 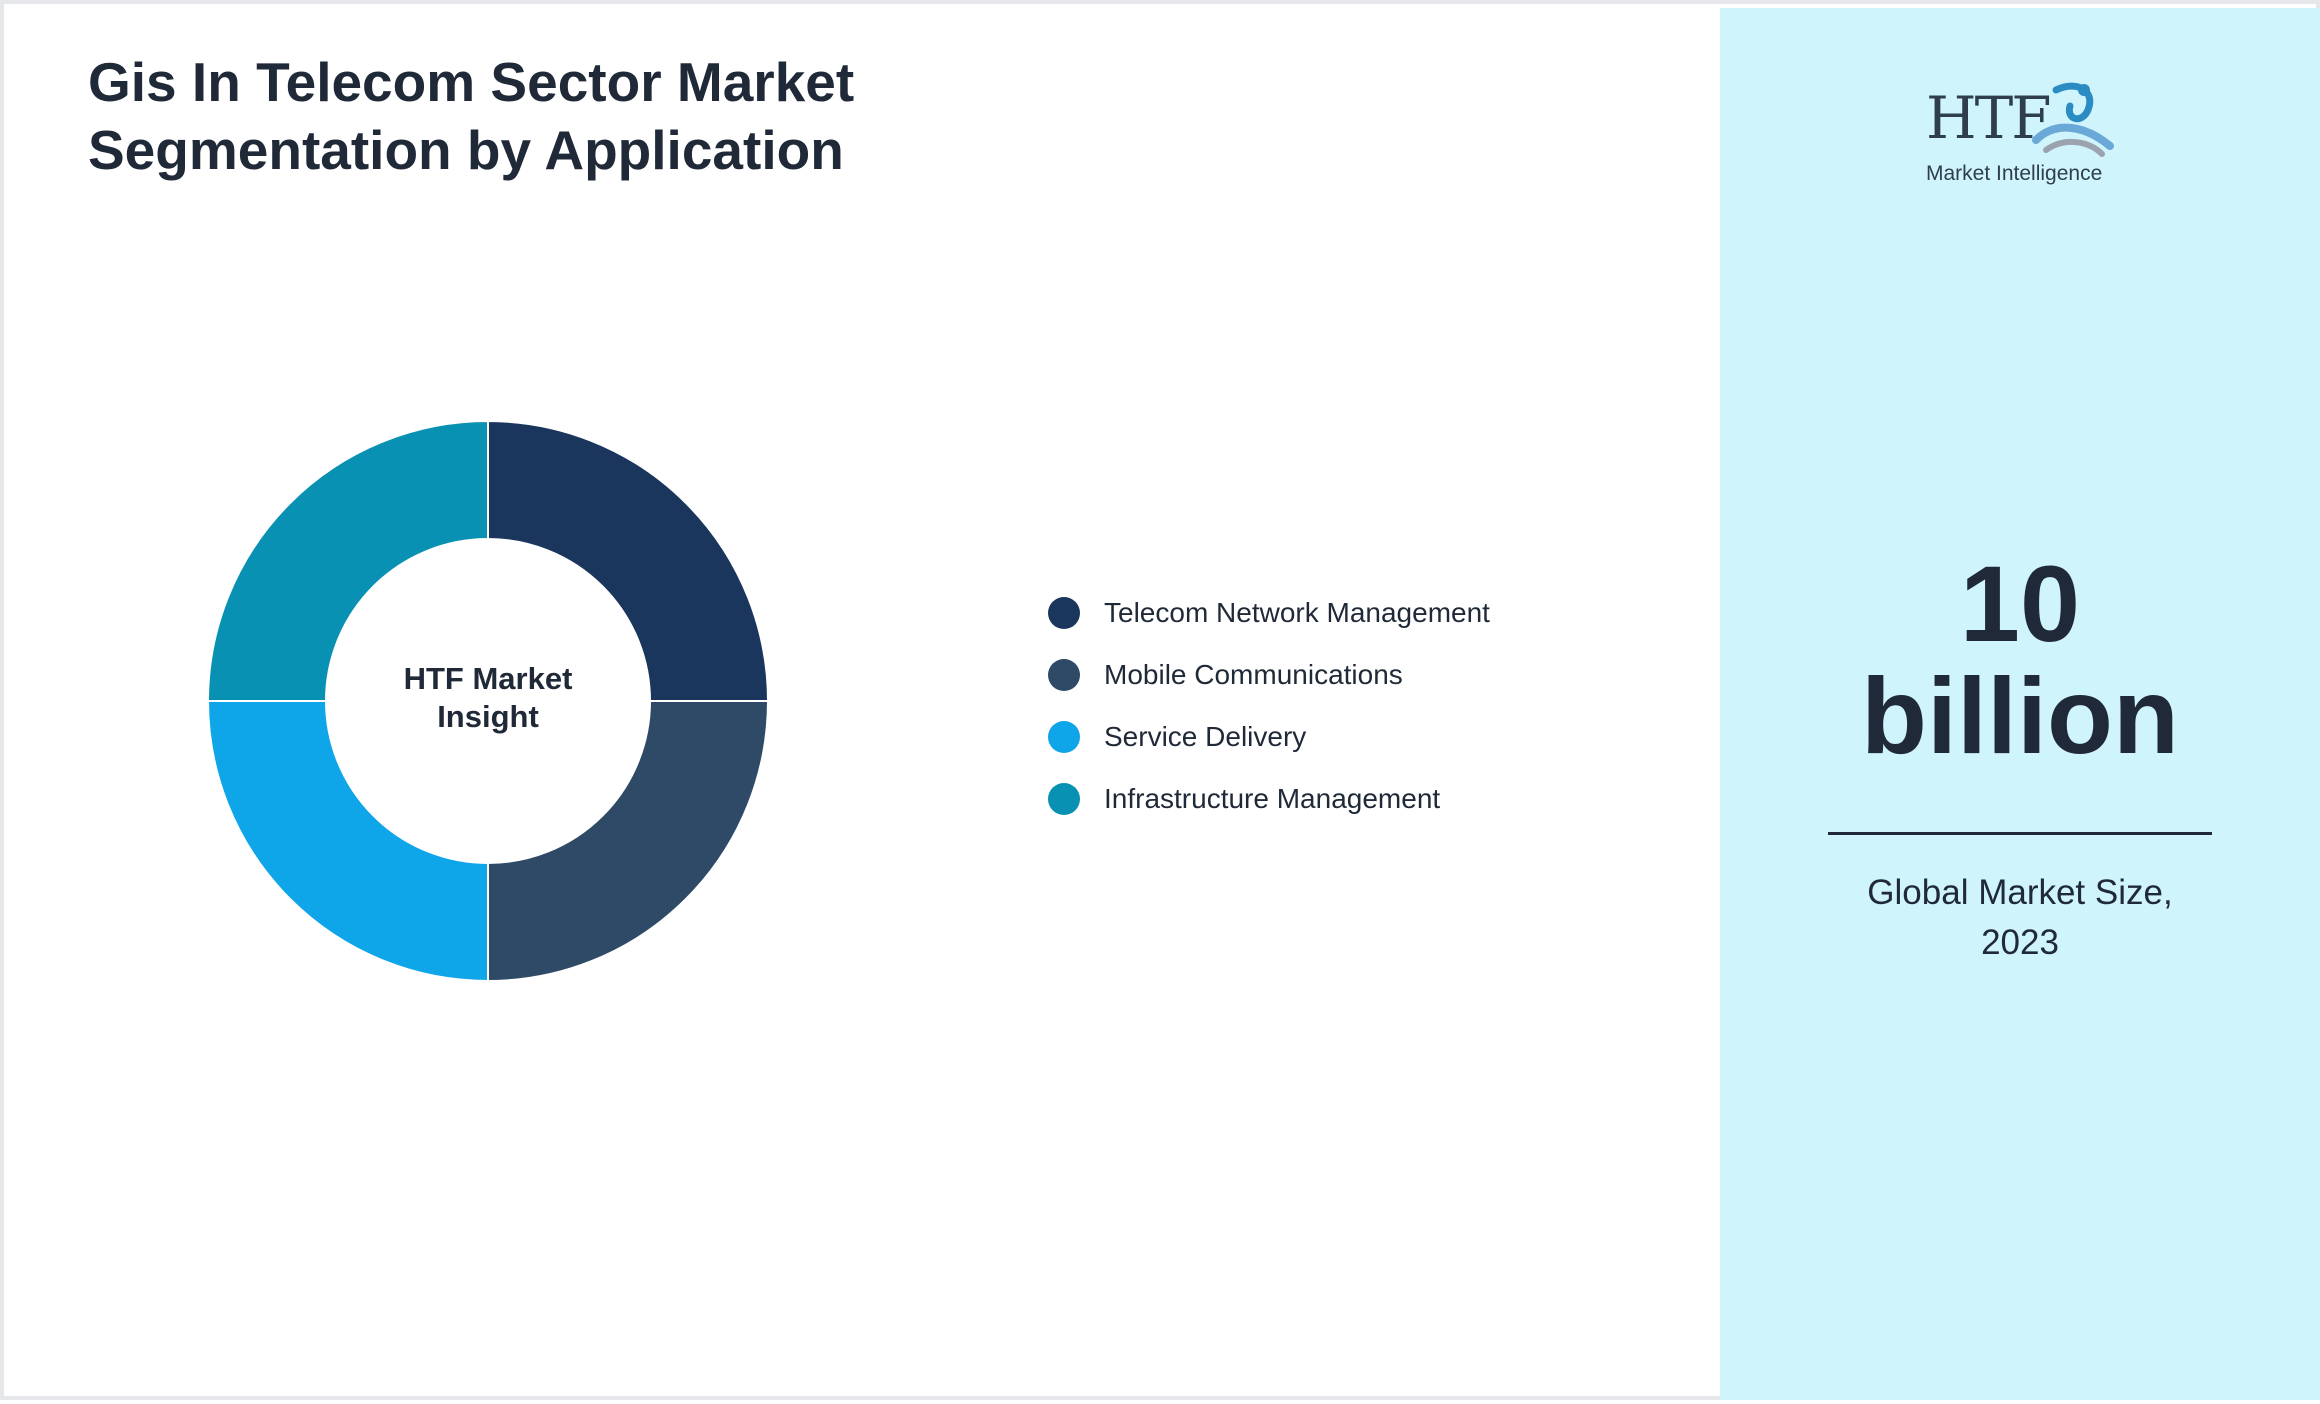 I want to click on donut-slice-service-delivery, so click(x=347, y=841).